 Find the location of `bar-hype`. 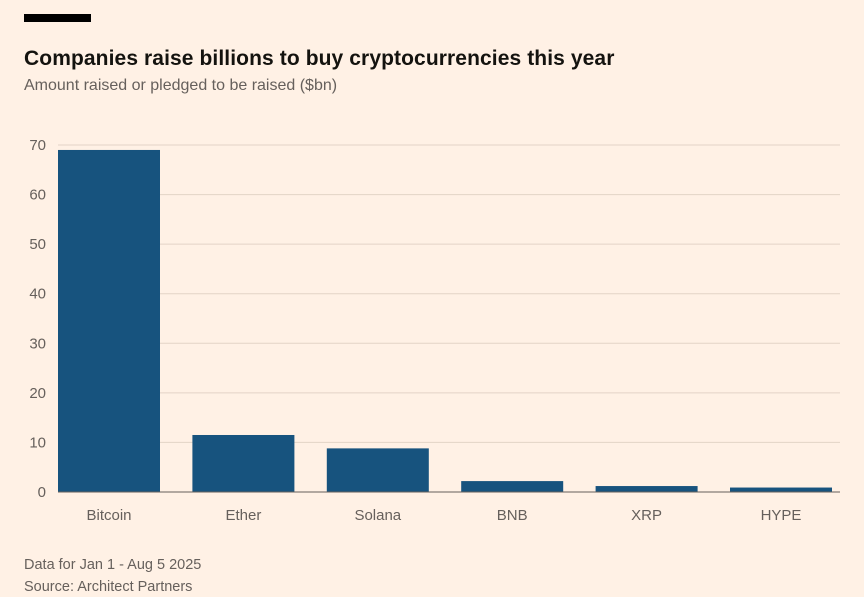

bar-hype is located at coordinates (781, 489).